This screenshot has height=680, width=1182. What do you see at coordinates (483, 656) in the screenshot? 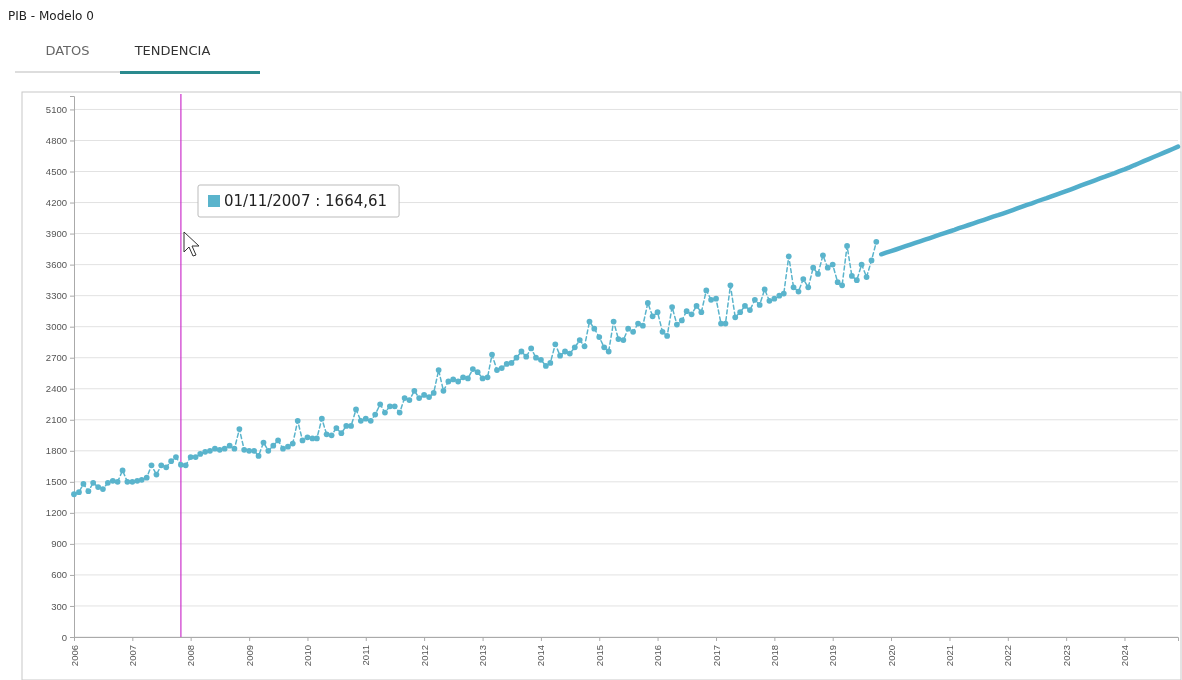
I see `x-tick-label: 2013` at bounding box center [483, 656].